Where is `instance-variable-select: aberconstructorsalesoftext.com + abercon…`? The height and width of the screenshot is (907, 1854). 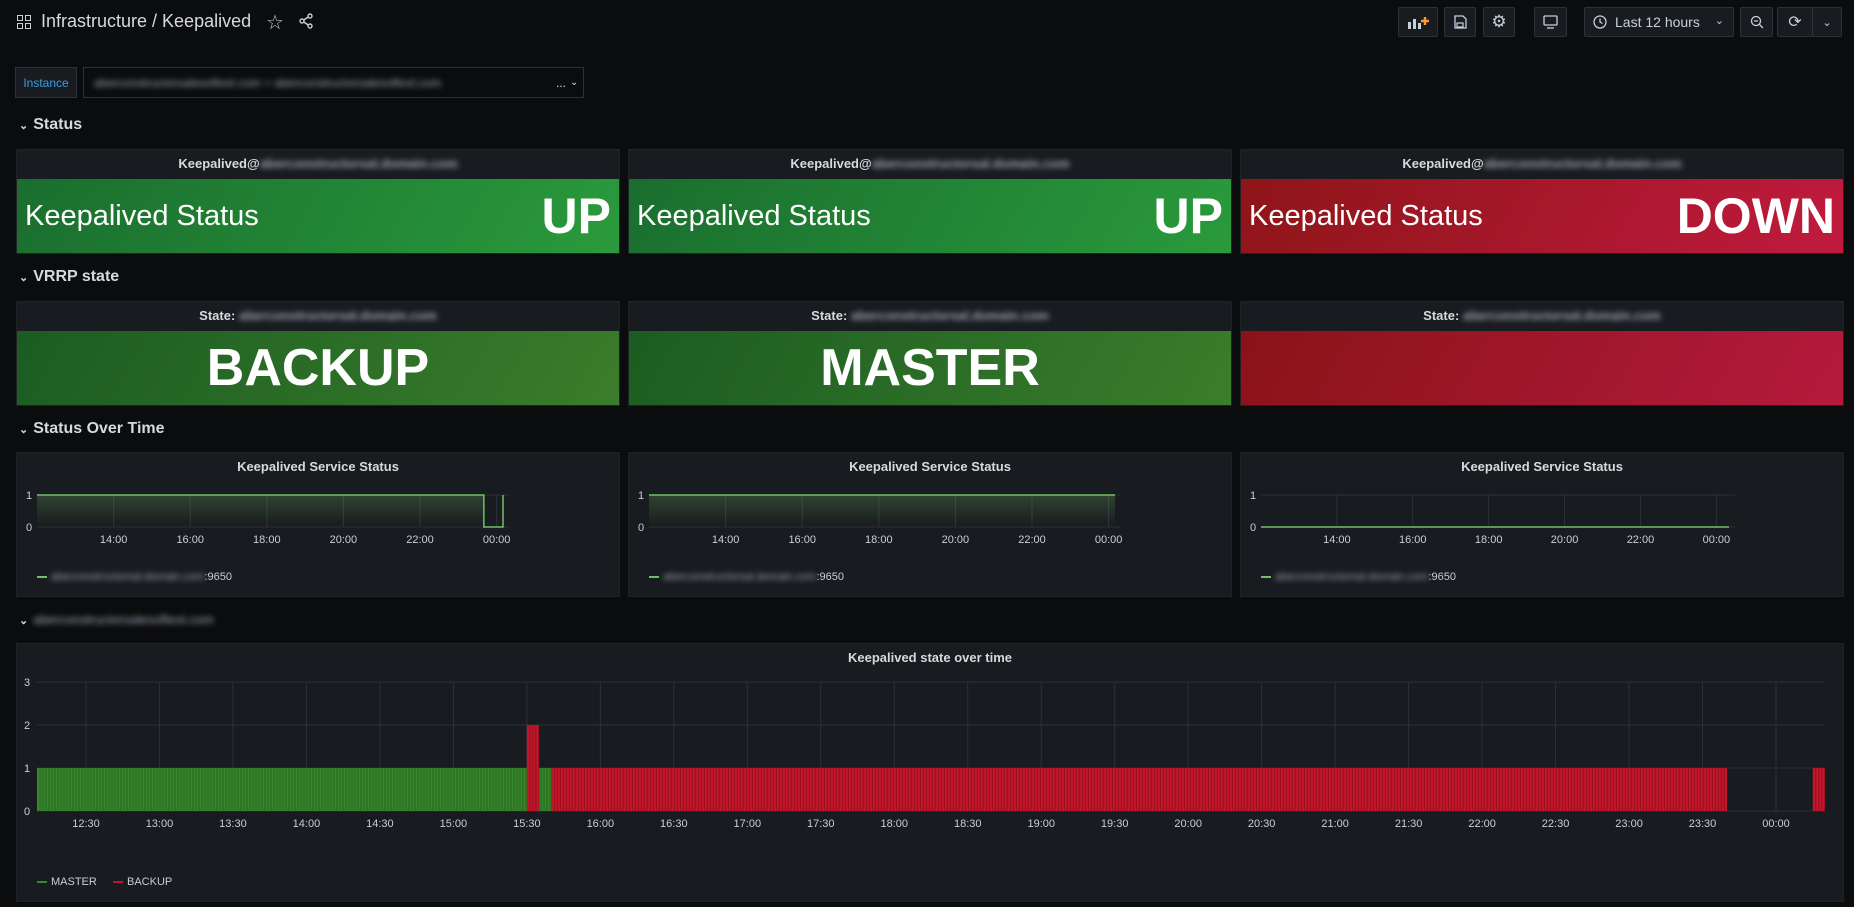
instance-variable-select: aberconstructorsalesoftext.com + abercon… is located at coordinates (333, 82).